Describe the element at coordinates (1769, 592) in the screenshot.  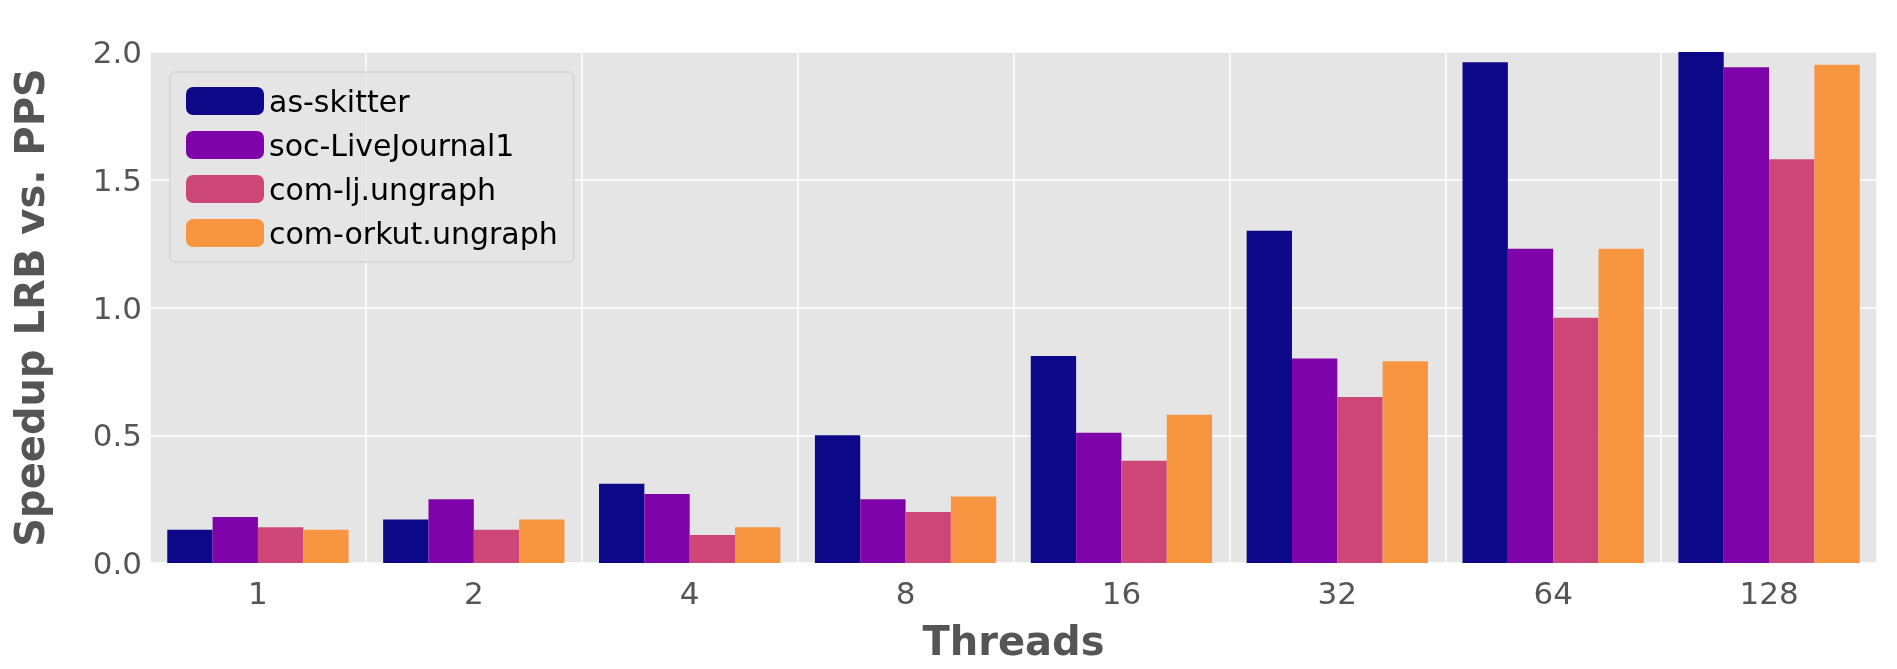
I see `x-tick-label: 128` at that location.